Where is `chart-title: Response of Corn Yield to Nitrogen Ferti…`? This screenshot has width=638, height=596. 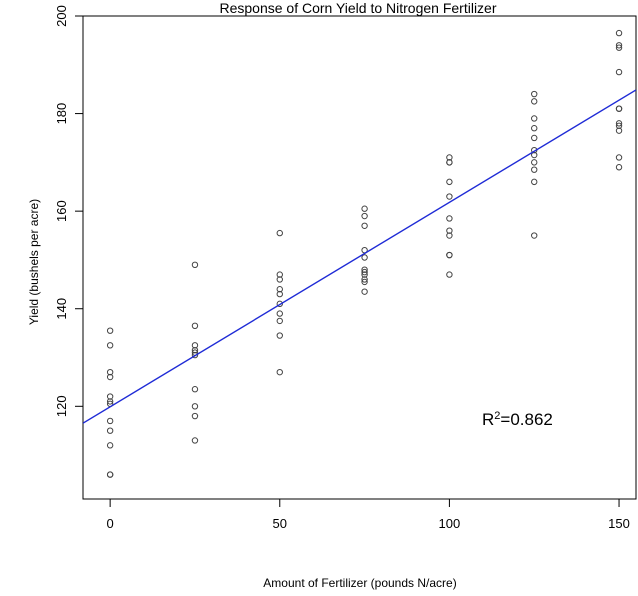 chart-title: Response of Corn Yield to Nitrogen Ferti… is located at coordinates (357, 8).